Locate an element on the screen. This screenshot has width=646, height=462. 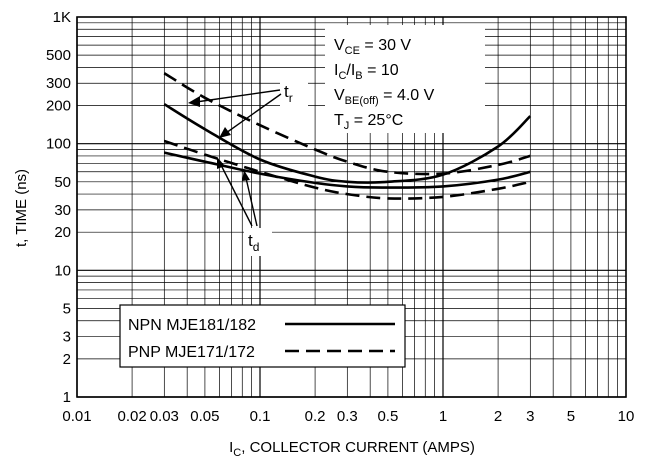
x-tick-label: 1 is located at coordinates (443, 416).